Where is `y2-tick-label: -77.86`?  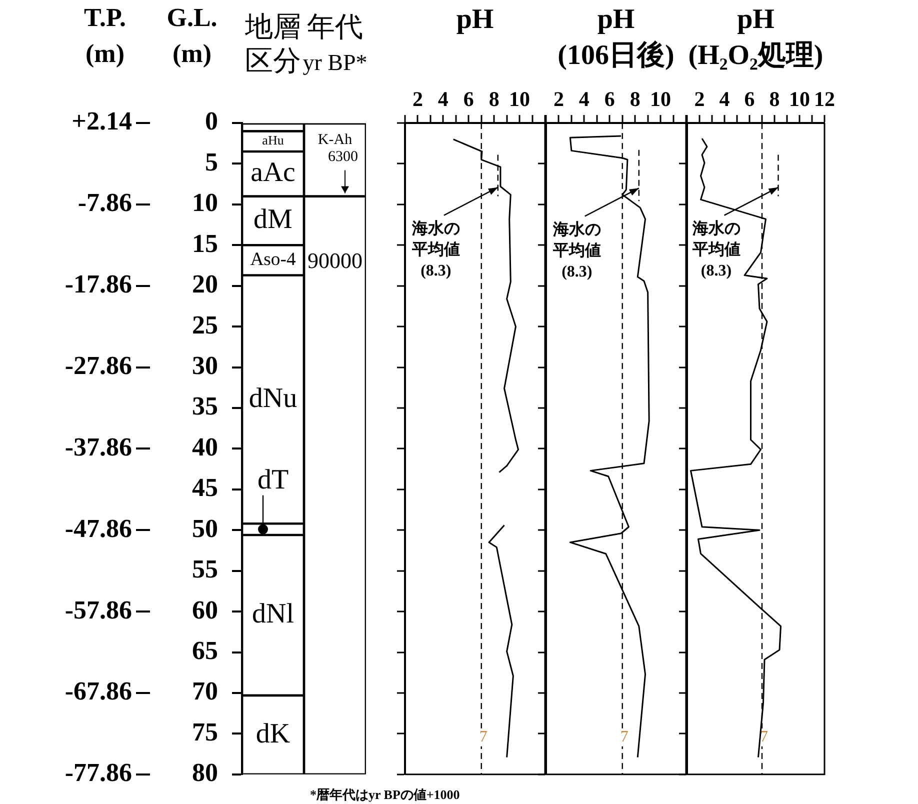 y2-tick-label: -77.86 is located at coordinates (98, 773).